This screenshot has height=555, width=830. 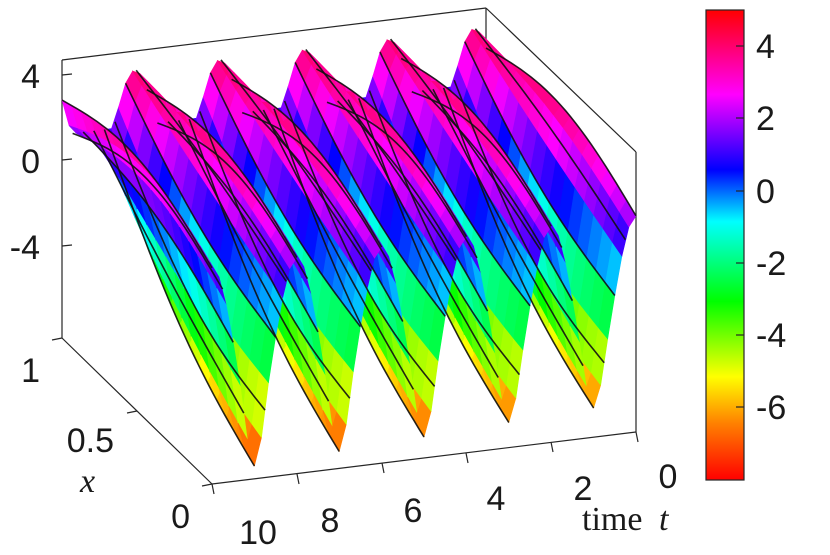 I want to click on colorbar-tick-label: 2, so click(x=765, y=119).